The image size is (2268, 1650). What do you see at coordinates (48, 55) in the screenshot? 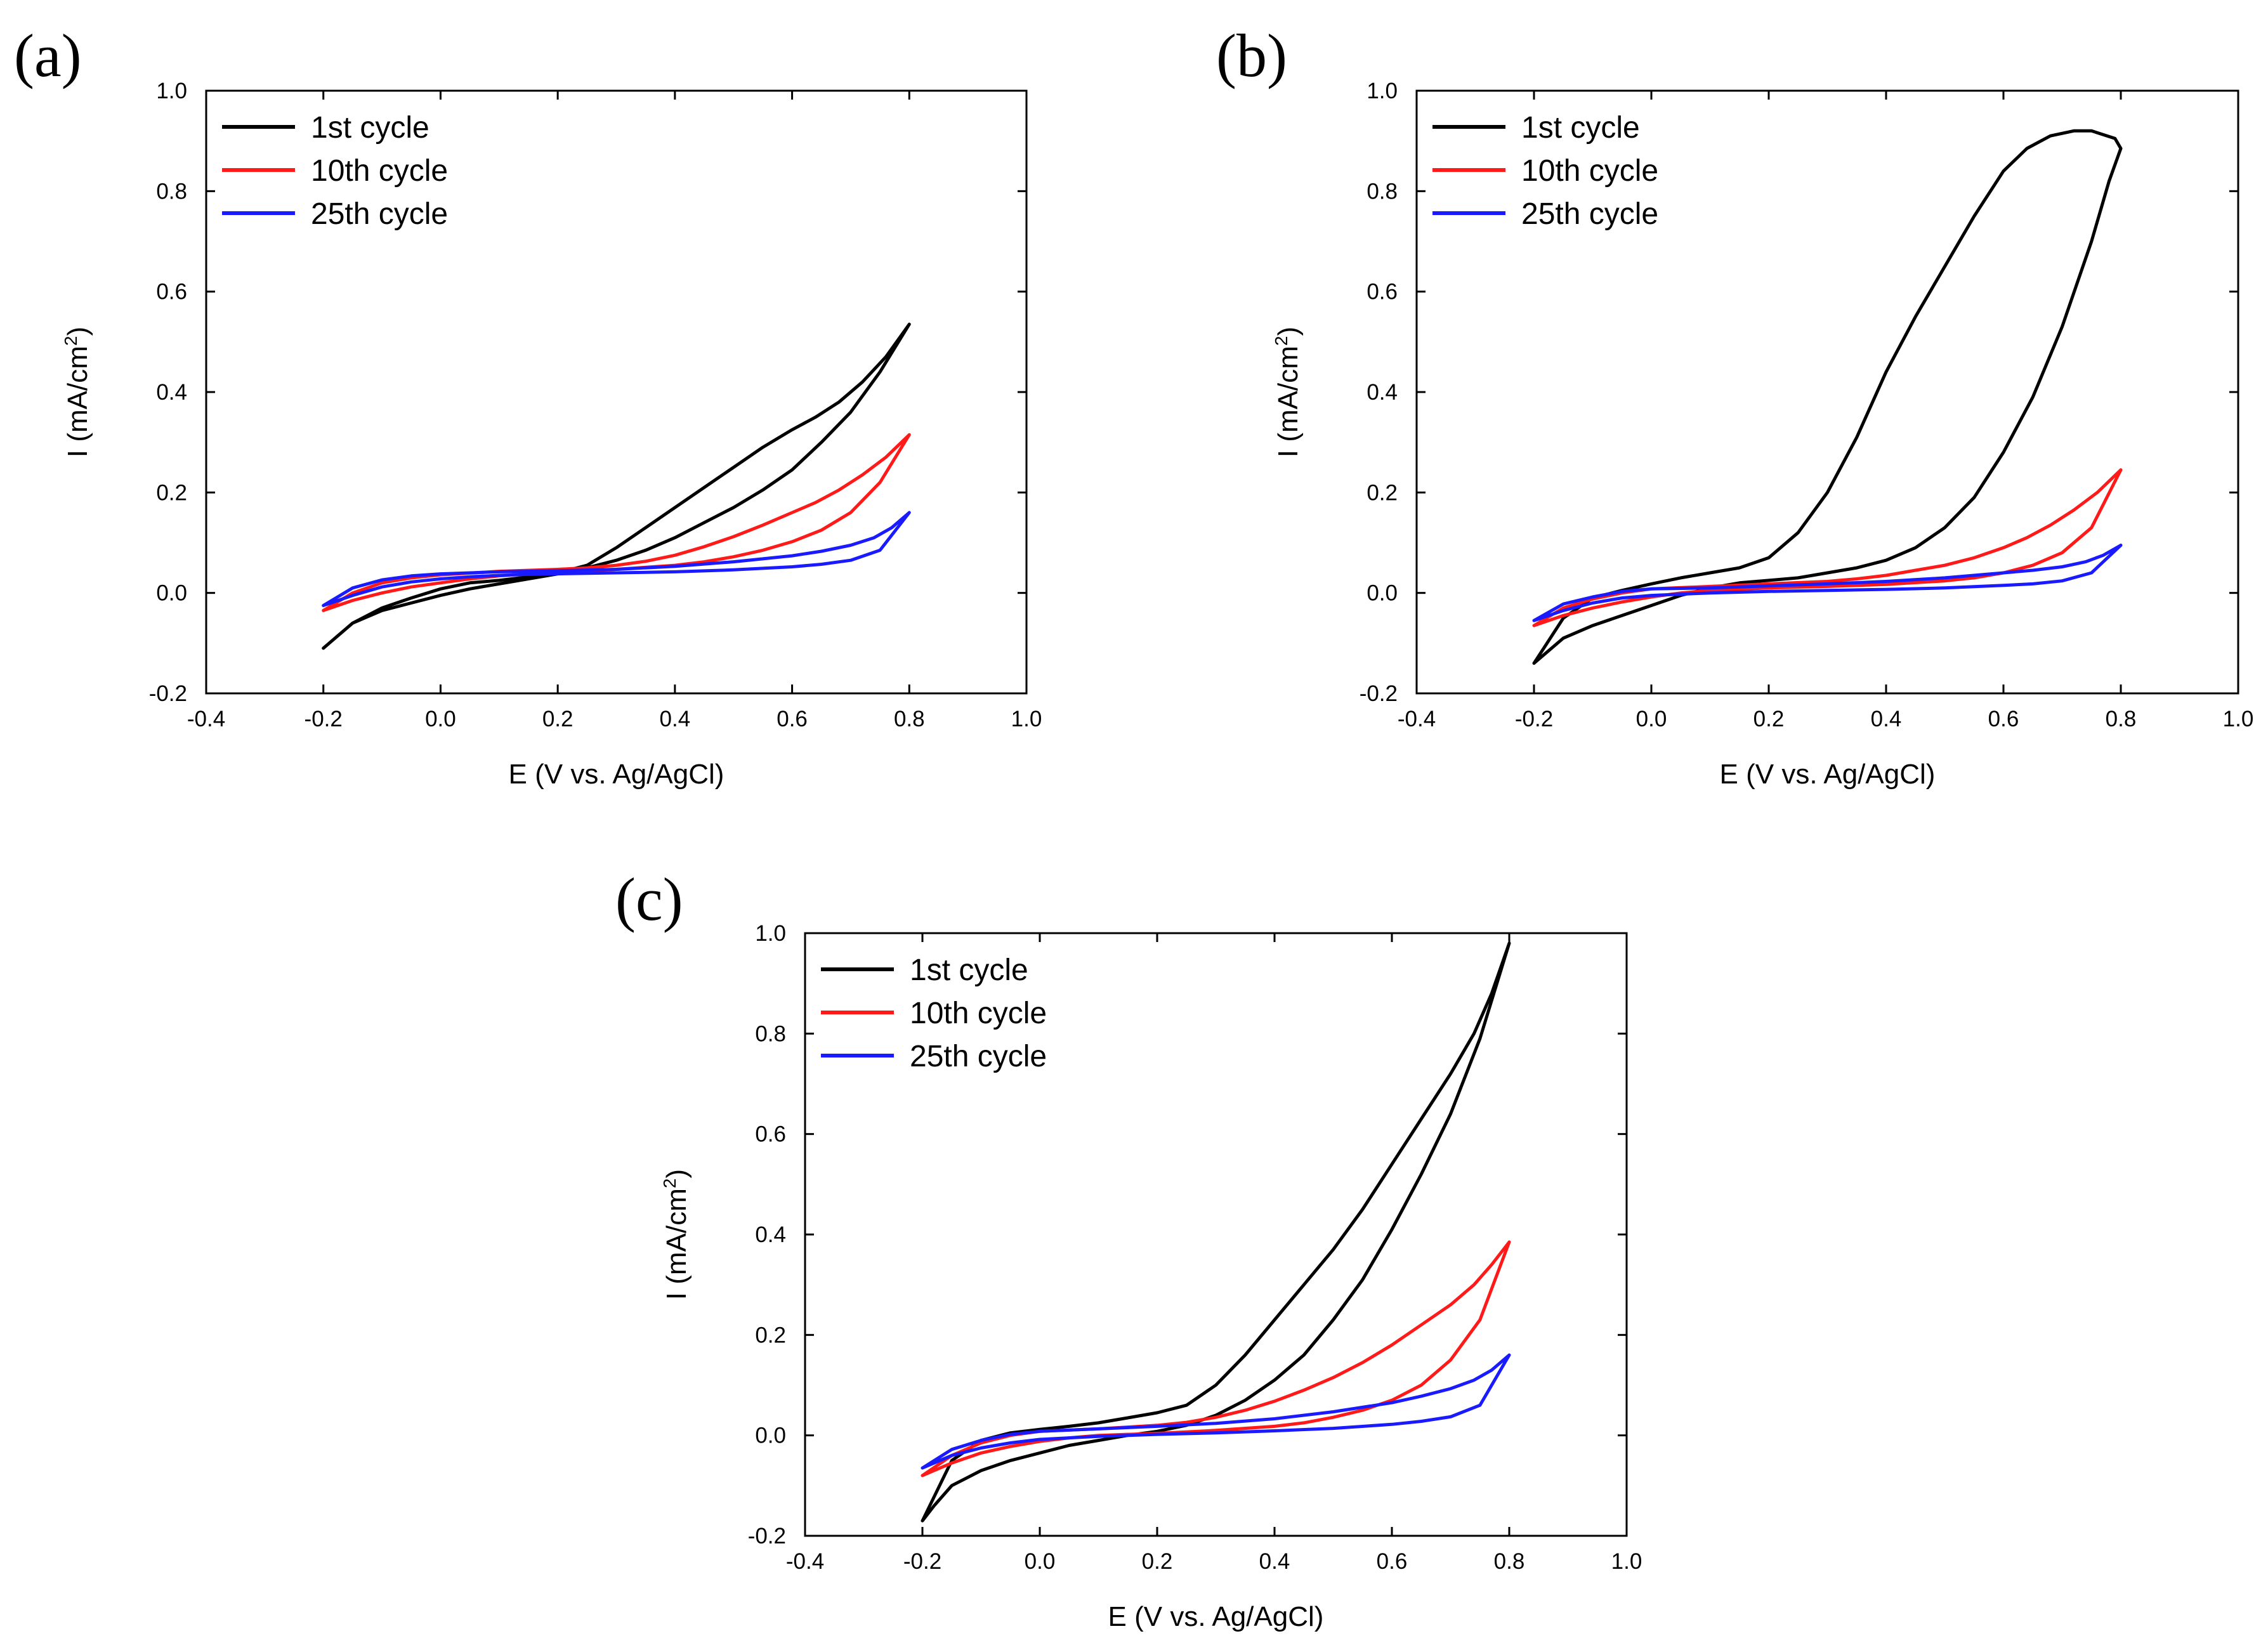
I see `panel-label-a: (a)` at bounding box center [48, 55].